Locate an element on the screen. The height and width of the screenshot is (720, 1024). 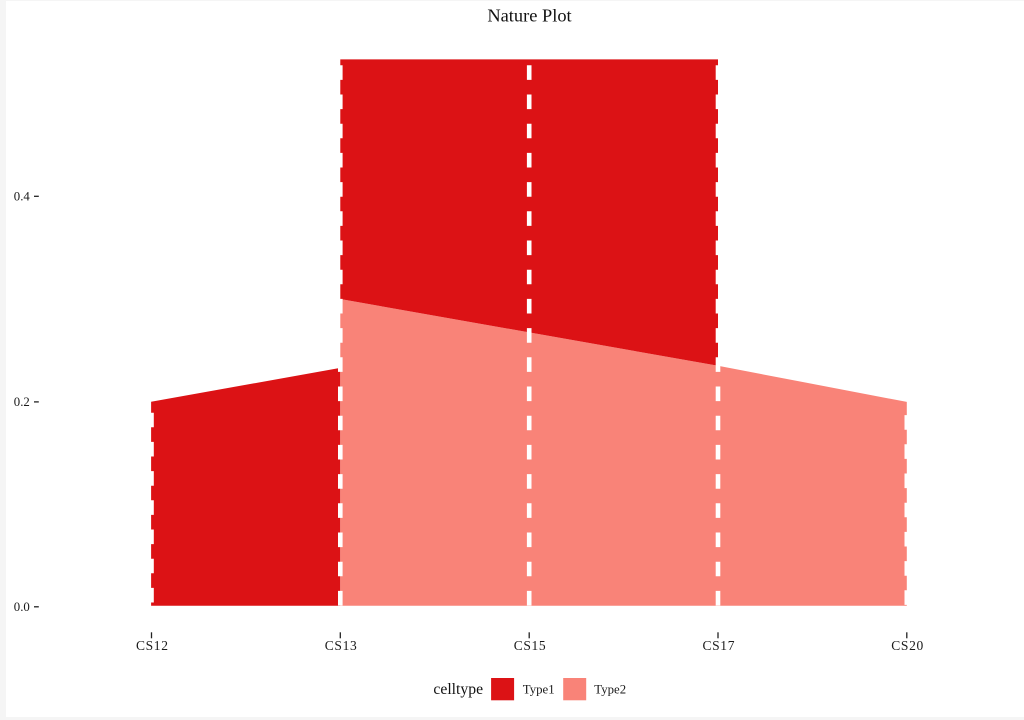
svg-text: celltype is located at coordinates (458, 689).